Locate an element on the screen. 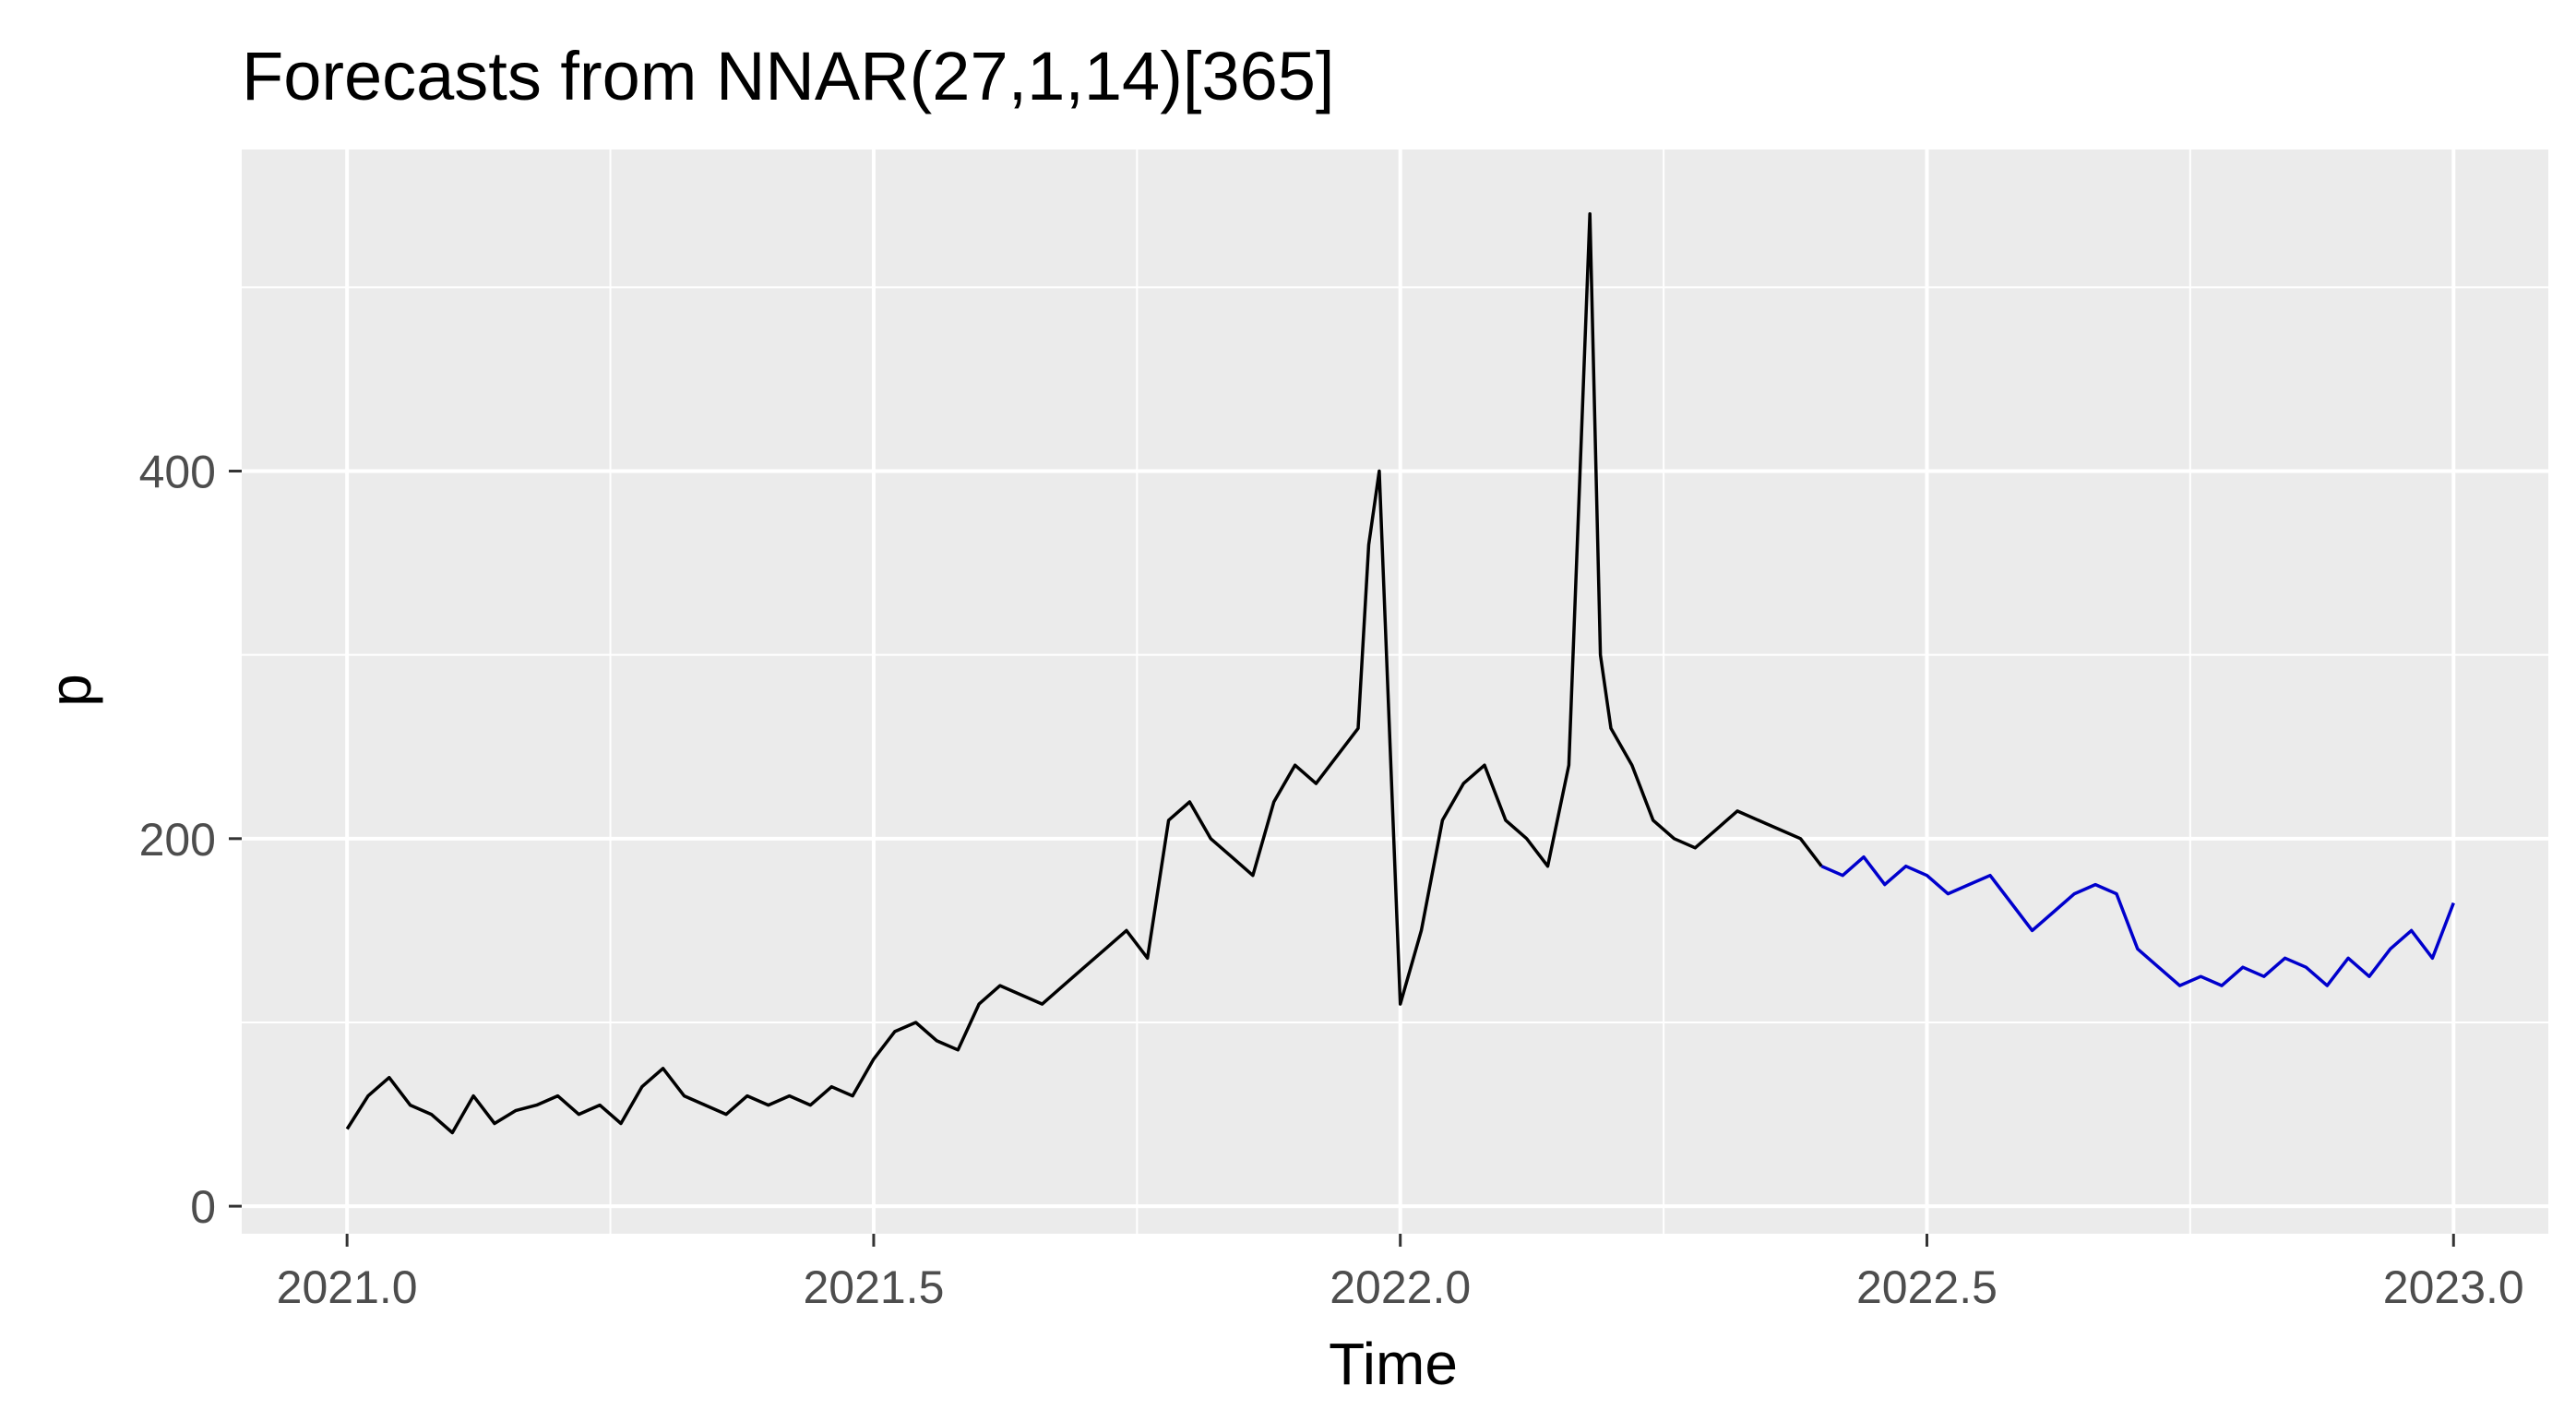 Image resolution: width=2576 pixels, height=1410 pixels. y-tick-label-1: 200 is located at coordinates (177, 840).